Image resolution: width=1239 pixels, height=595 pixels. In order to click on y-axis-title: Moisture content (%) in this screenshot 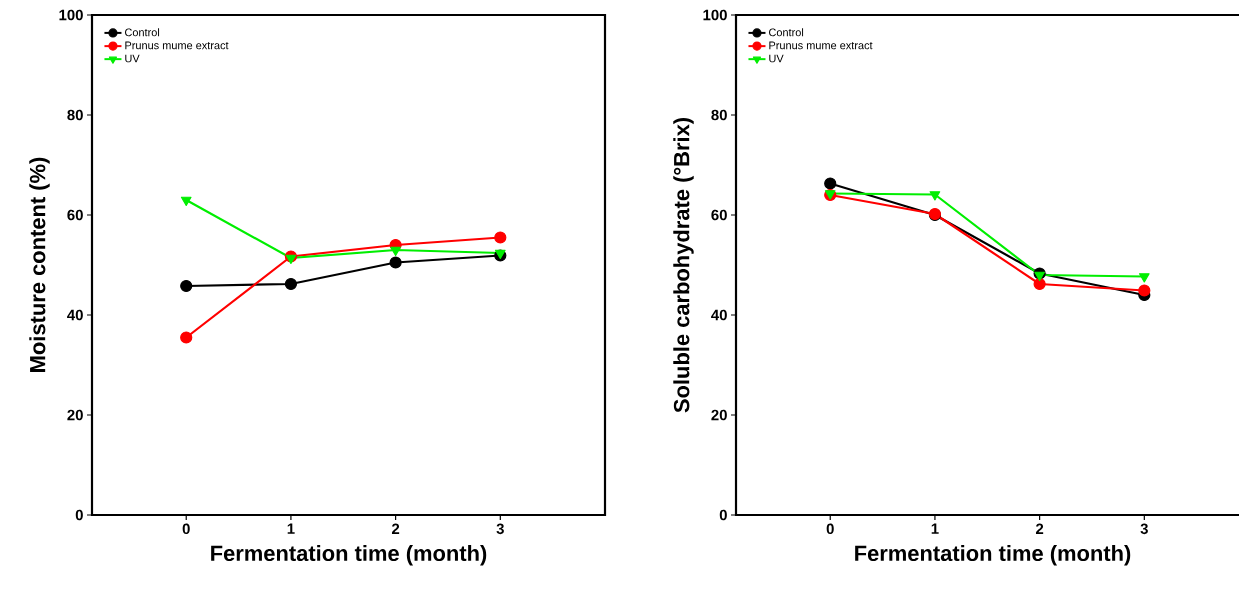, I will do `click(39, 264)`.